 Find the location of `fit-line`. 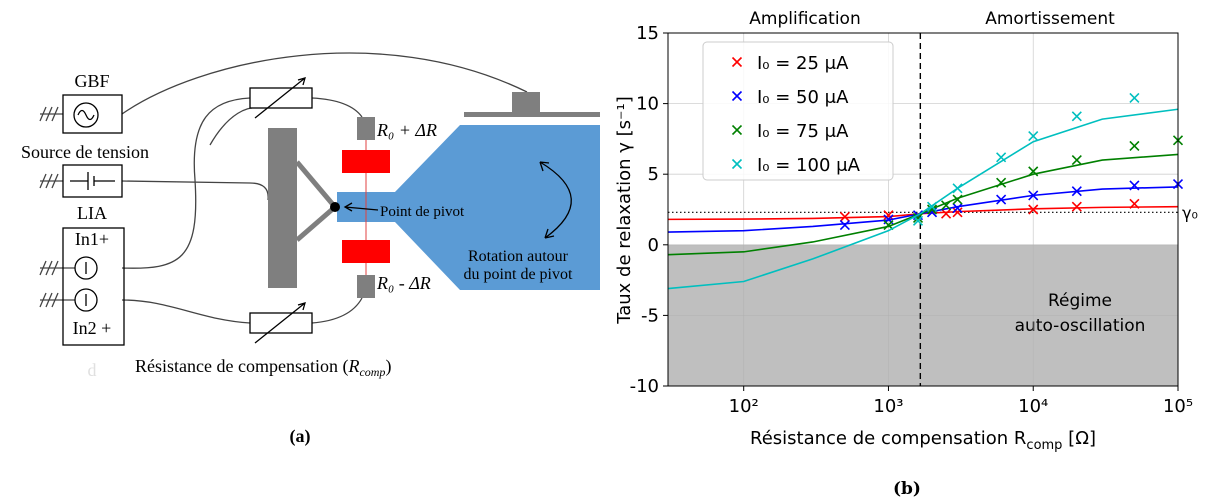

fit-line is located at coordinates (923, 209).